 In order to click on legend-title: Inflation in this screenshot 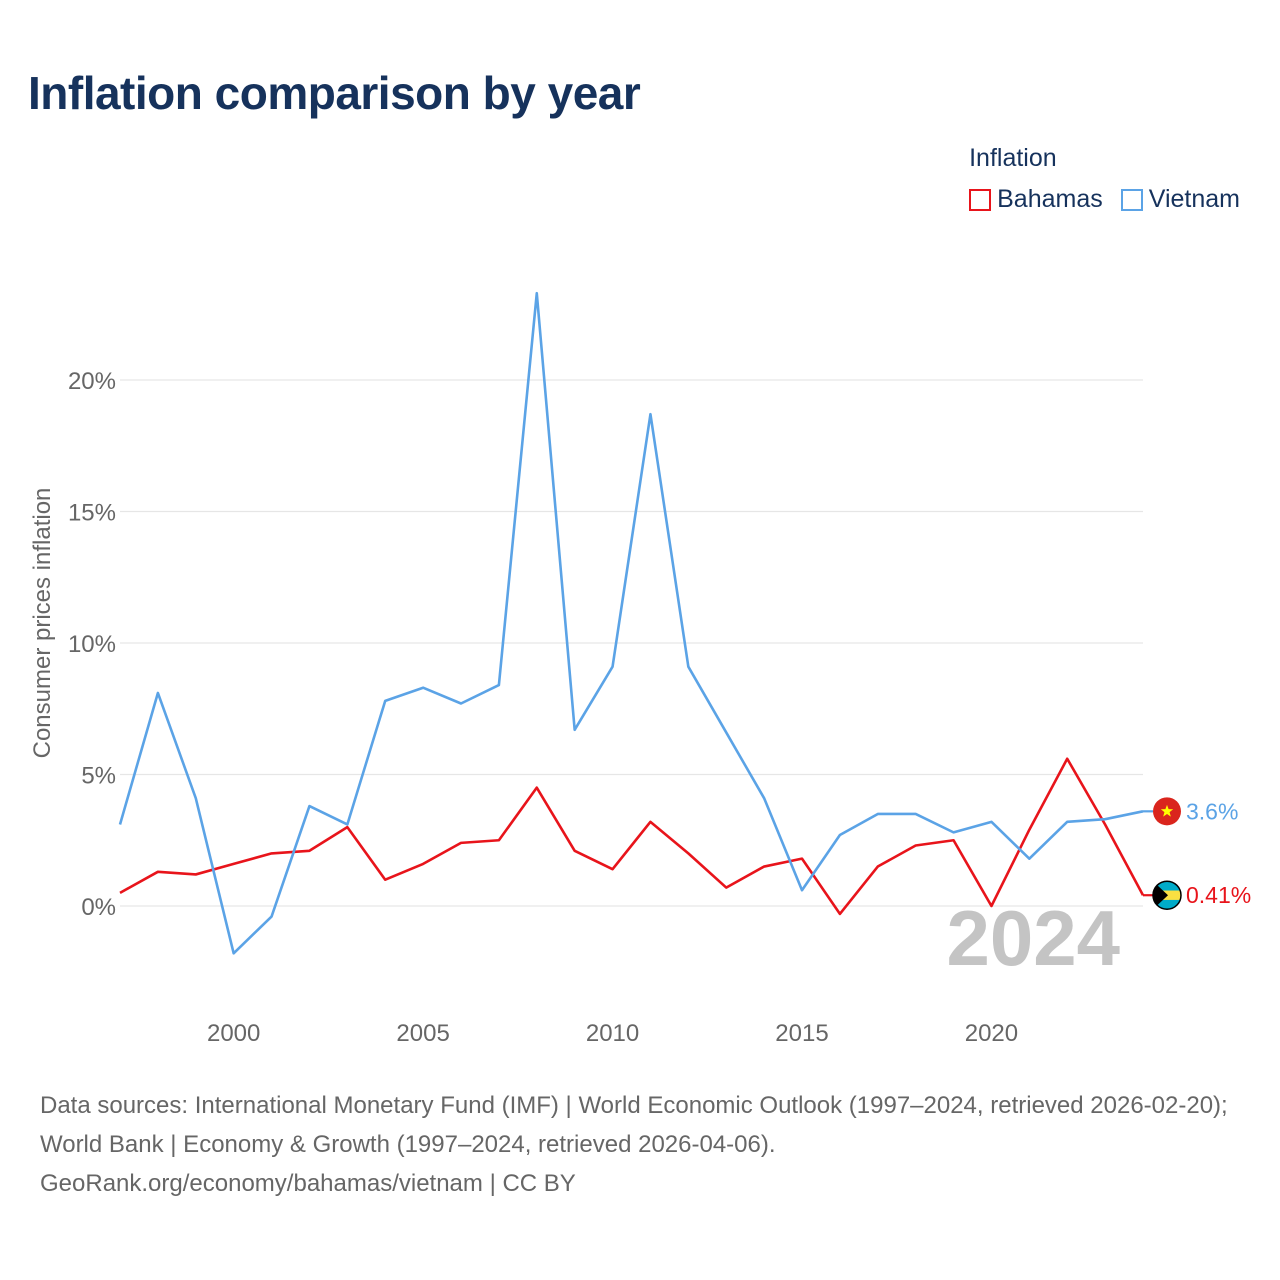, I will do `click(1013, 158)`.